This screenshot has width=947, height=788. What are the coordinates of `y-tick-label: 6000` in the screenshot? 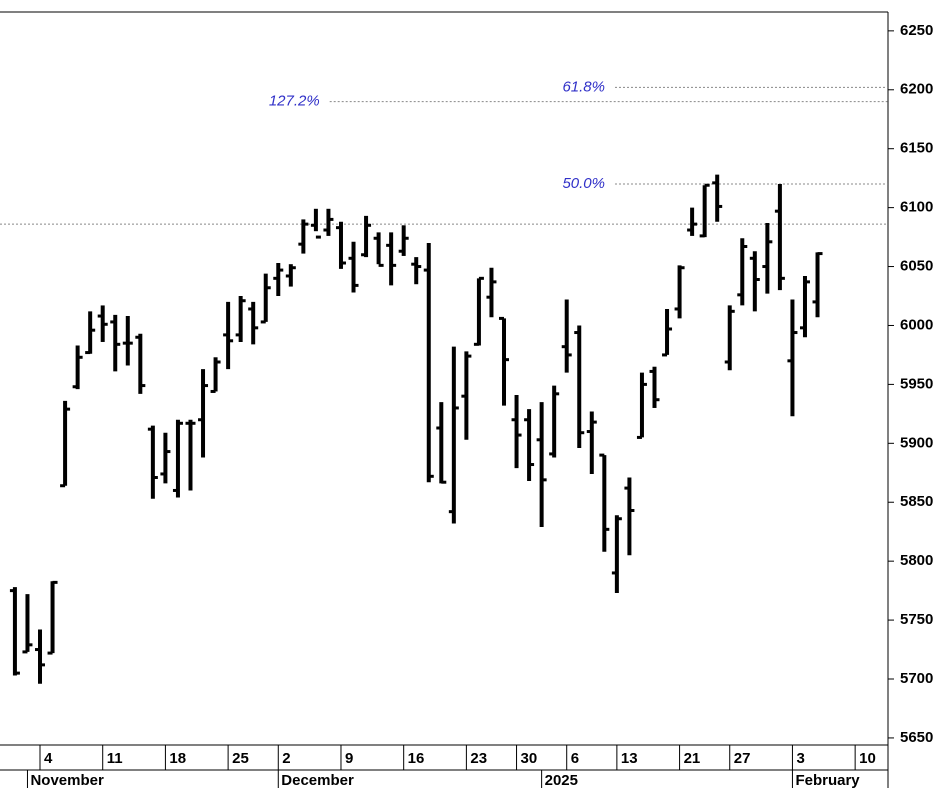 It's located at (916, 324).